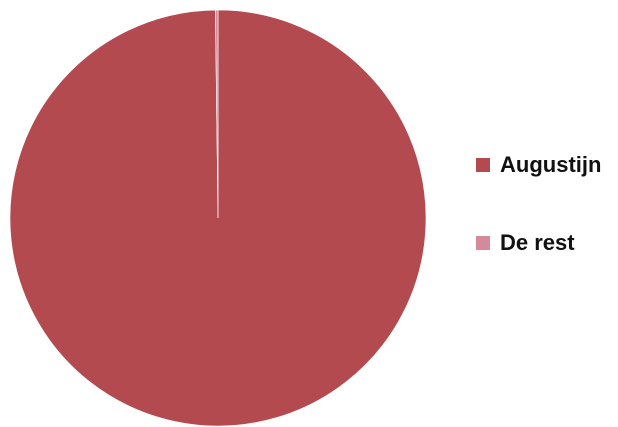 The height and width of the screenshot is (427, 618). What do you see at coordinates (483, 165) in the screenshot?
I see `legend-swatch-augustijn` at bounding box center [483, 165].